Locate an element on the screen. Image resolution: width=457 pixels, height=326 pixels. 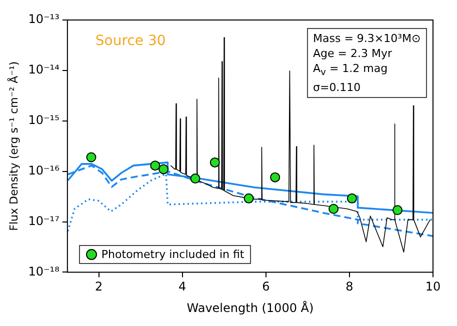
x-tick-label: 4 is located at coordinates (182, 287).